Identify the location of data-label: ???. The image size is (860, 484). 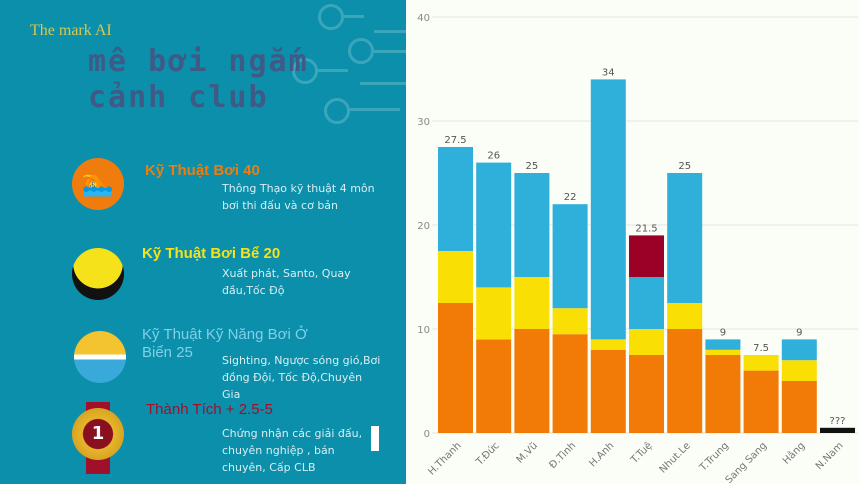
(838, 421).